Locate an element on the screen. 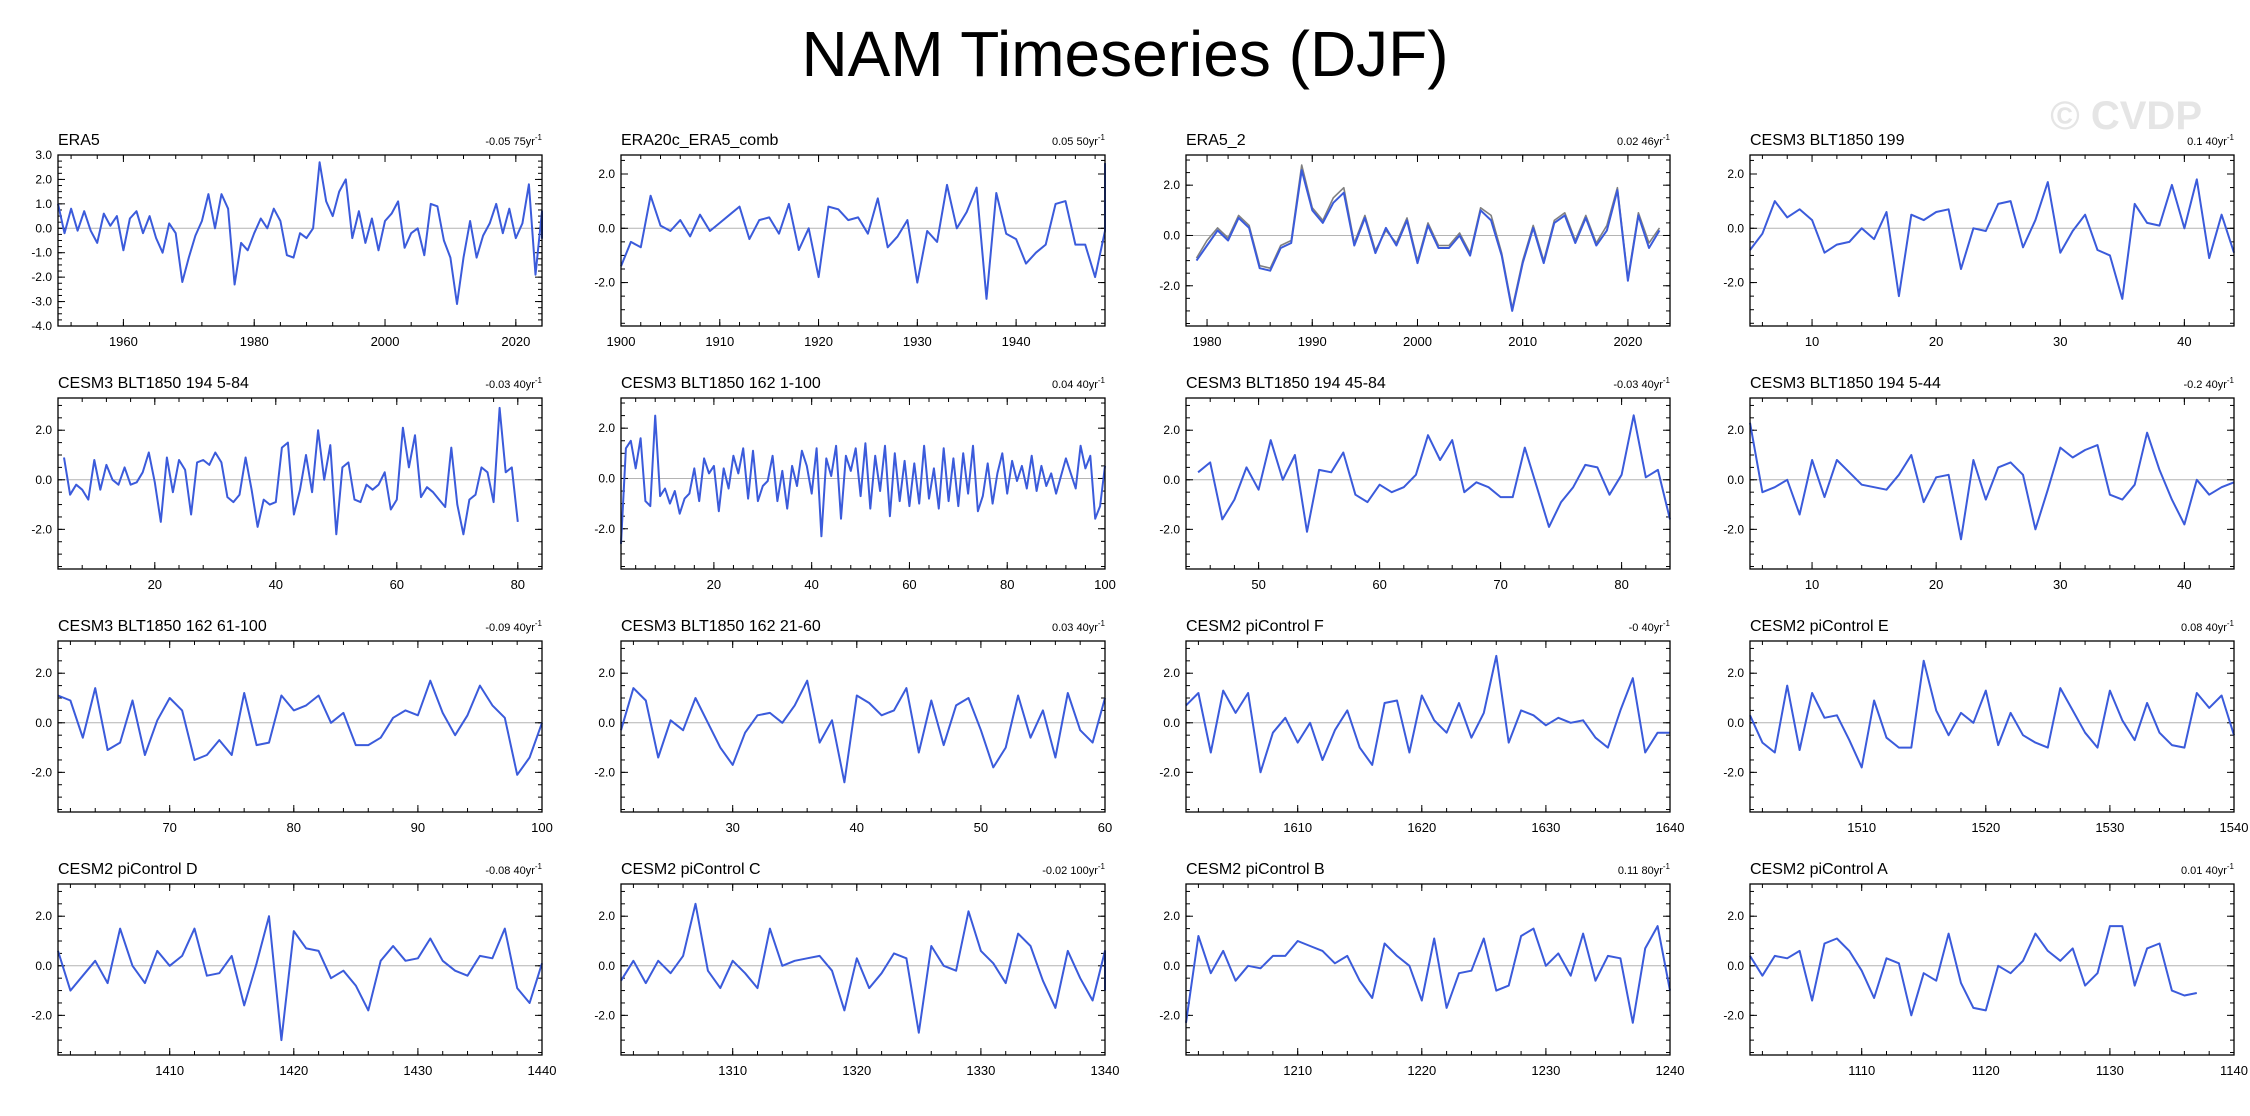  x-tick-label: 90 is located at coordinates (418, 827).